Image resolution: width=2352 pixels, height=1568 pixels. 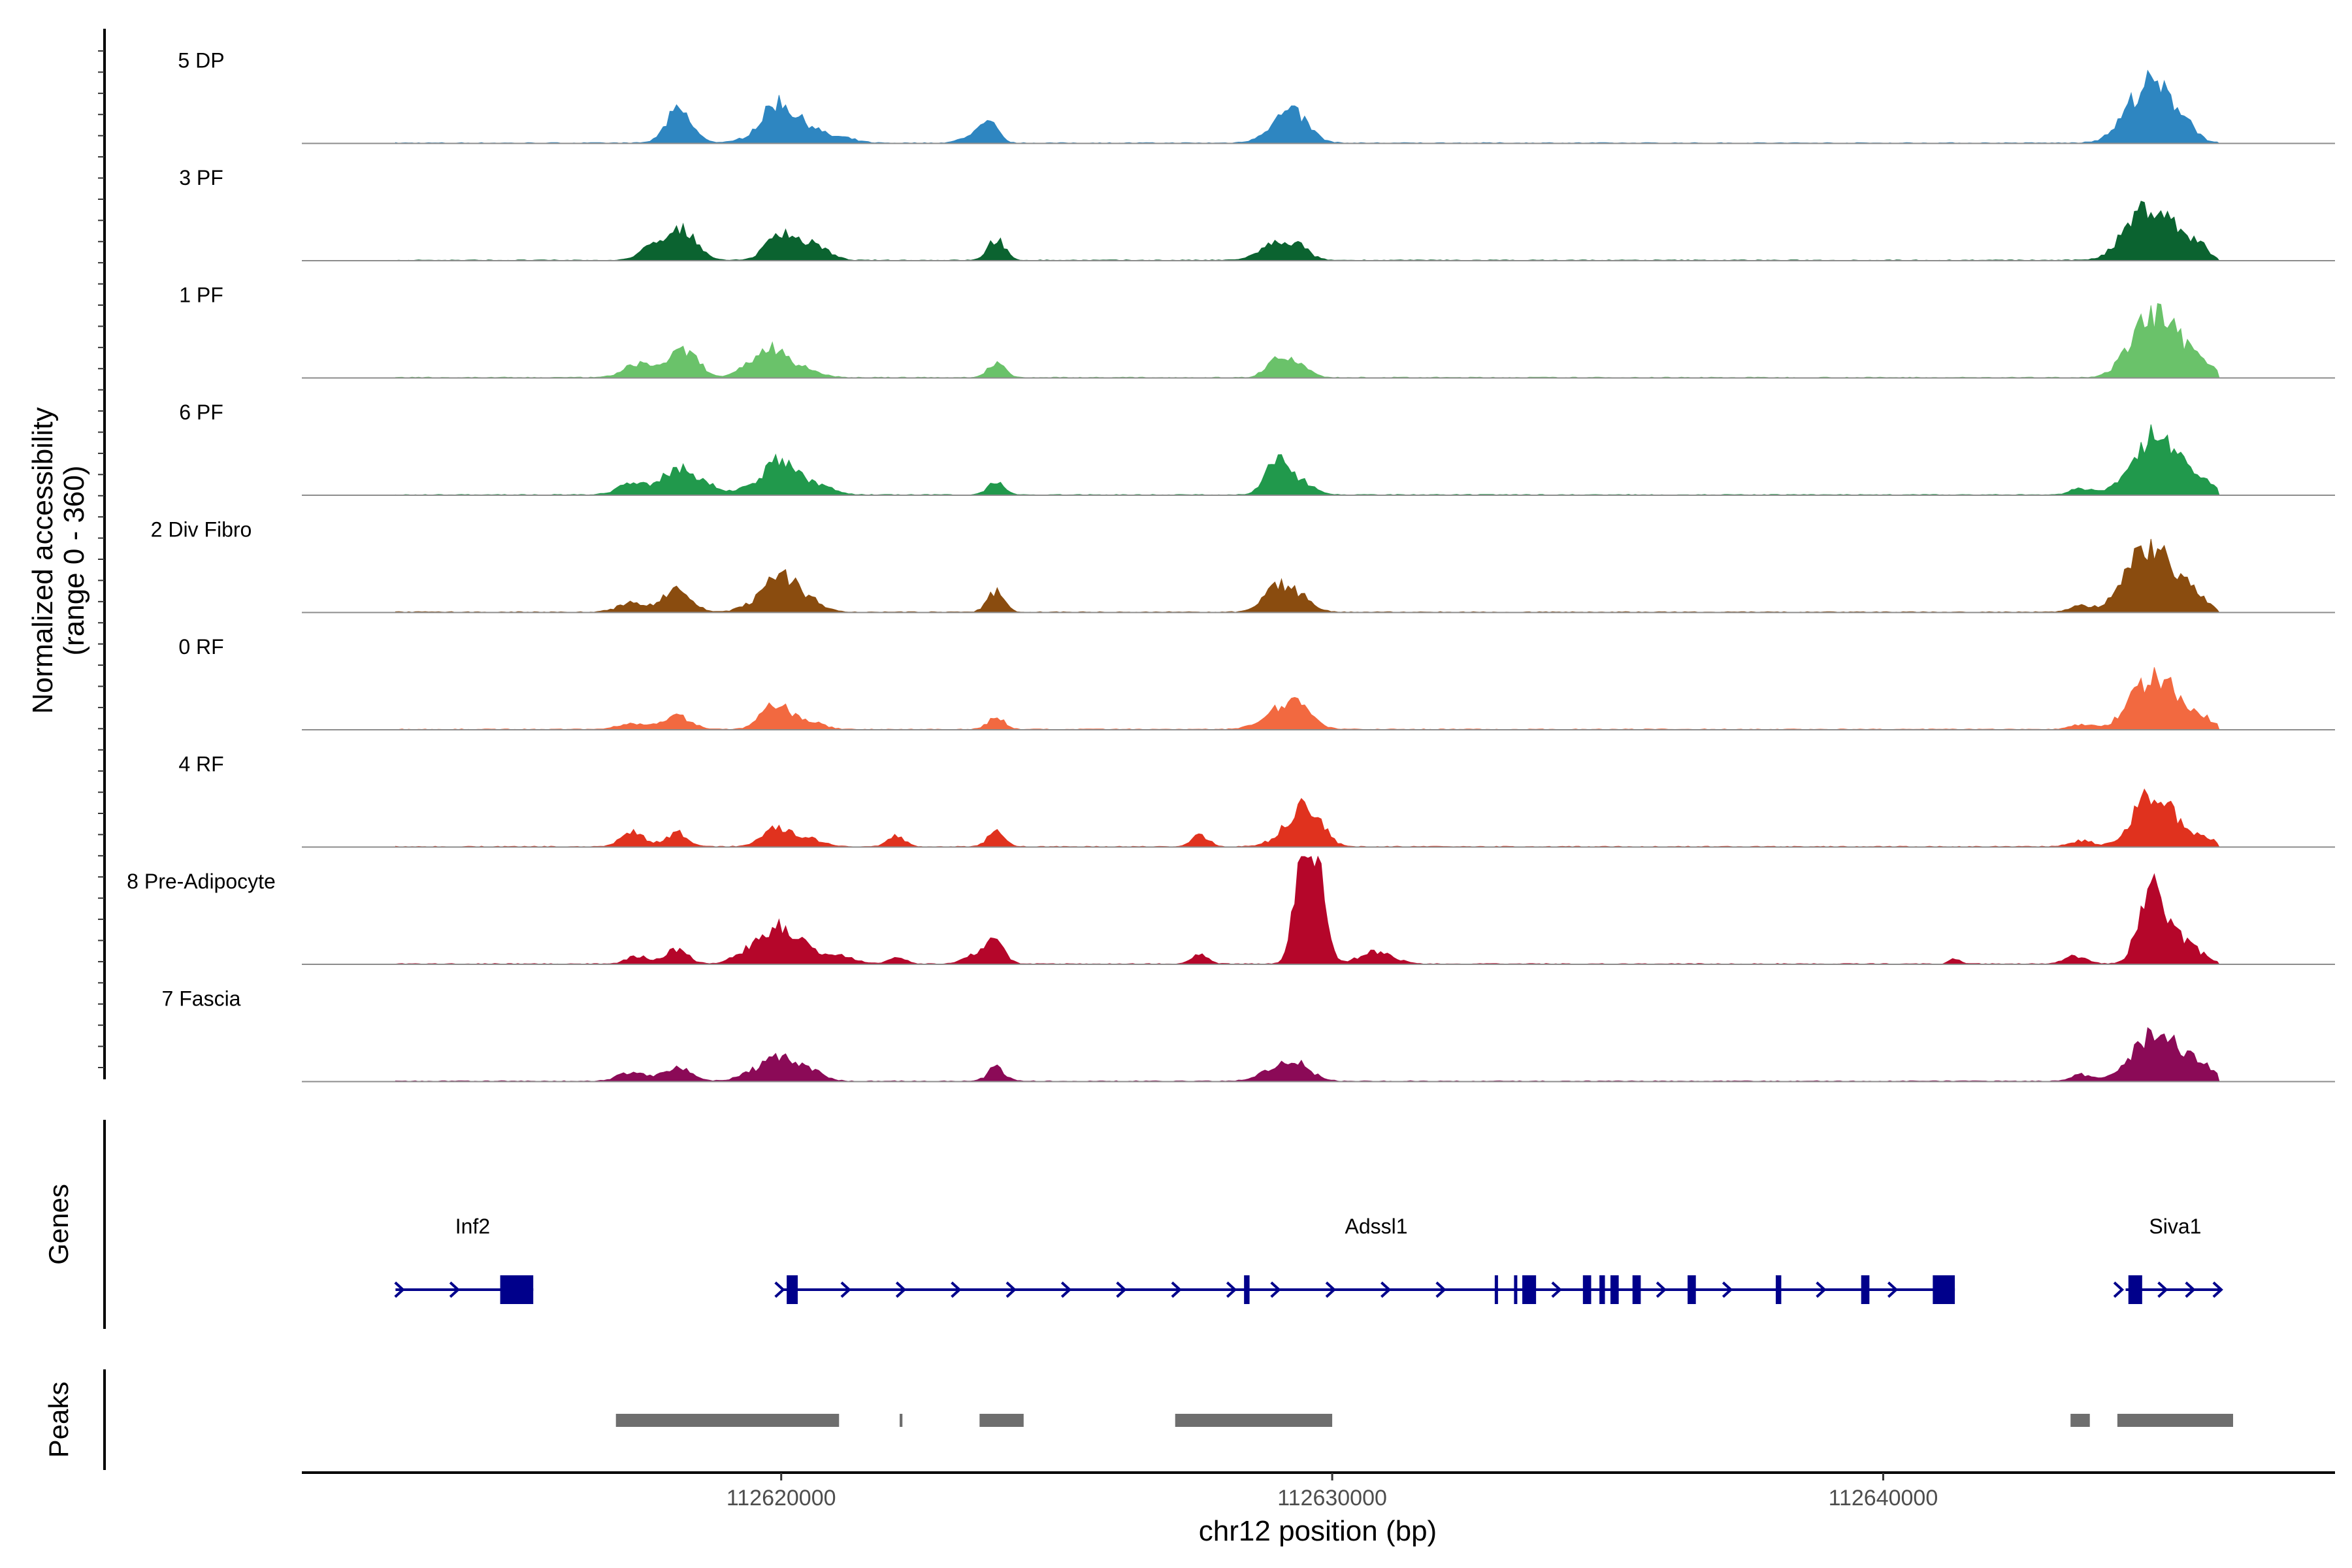 I want to click on gene-models: Inf2 Adssl1 Siva1, so click(x=1308, y=1259).